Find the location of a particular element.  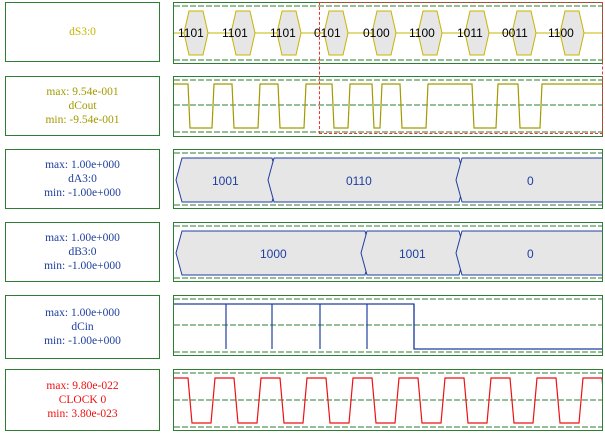

bus-value: 0011 is located at coordinates (515, 33).